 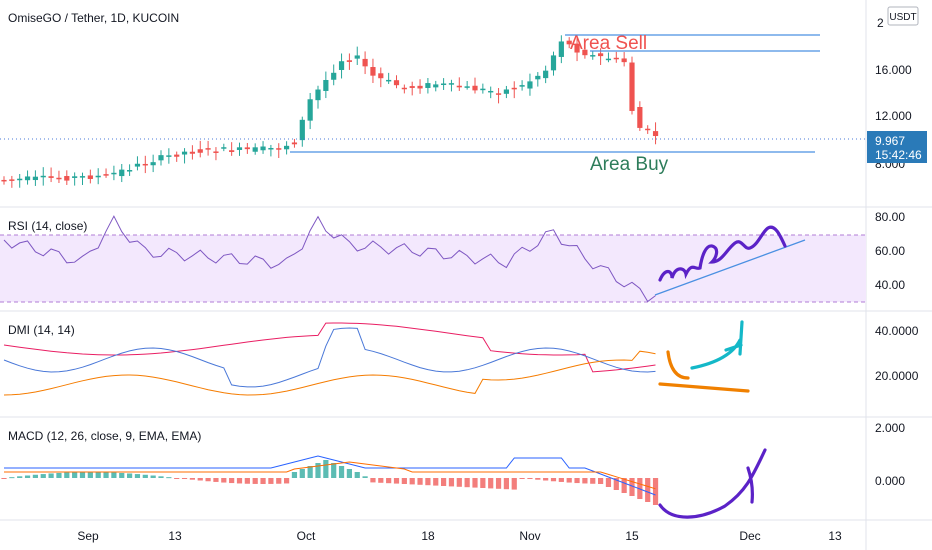 I want to click on dmi-minus-line, so click(x=329, y=373).